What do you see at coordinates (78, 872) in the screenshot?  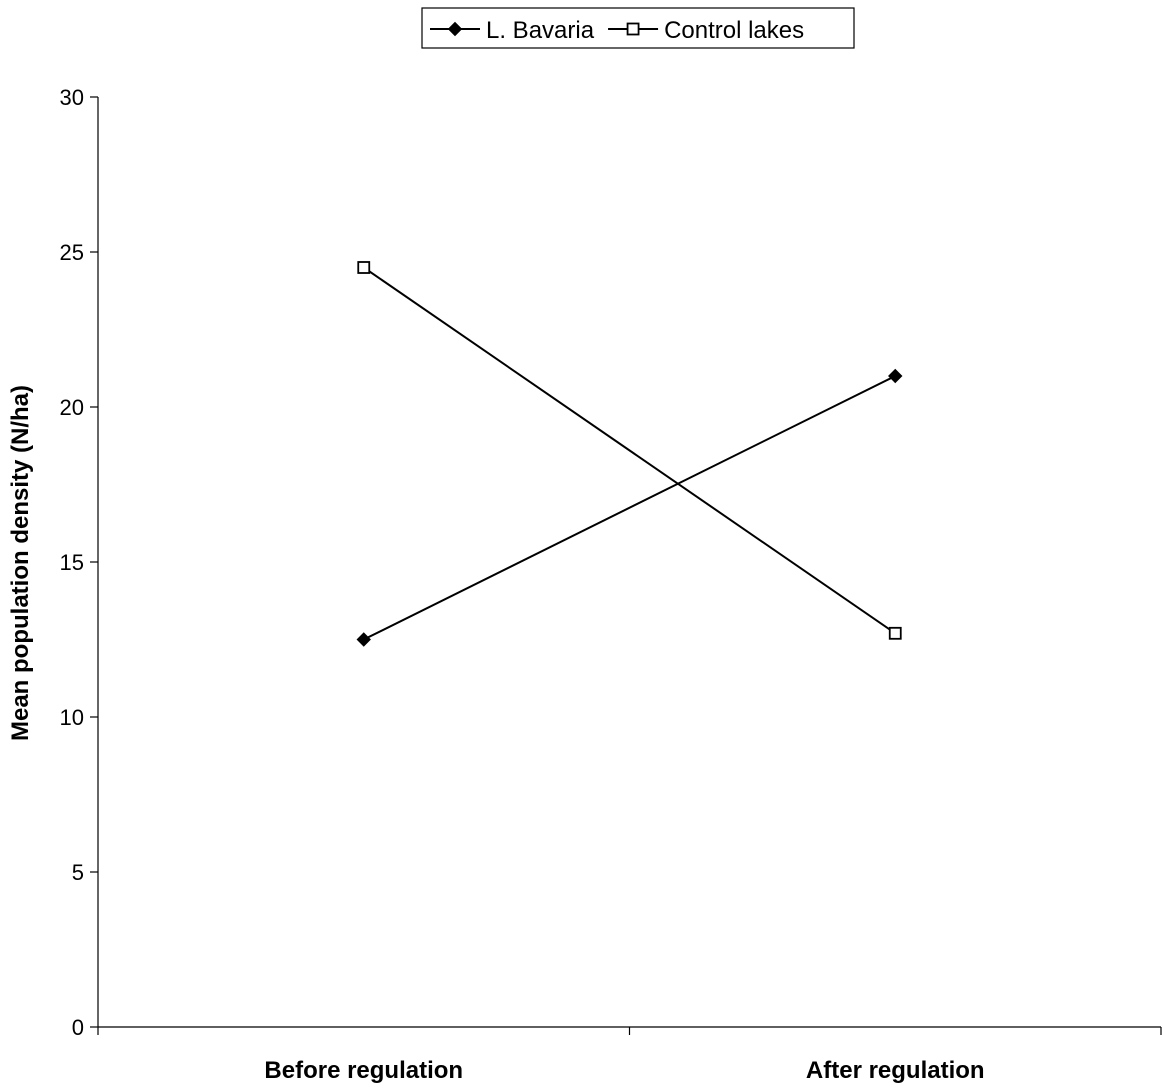 I see `y-tick-label: 5` at bounding box center [78, 872].